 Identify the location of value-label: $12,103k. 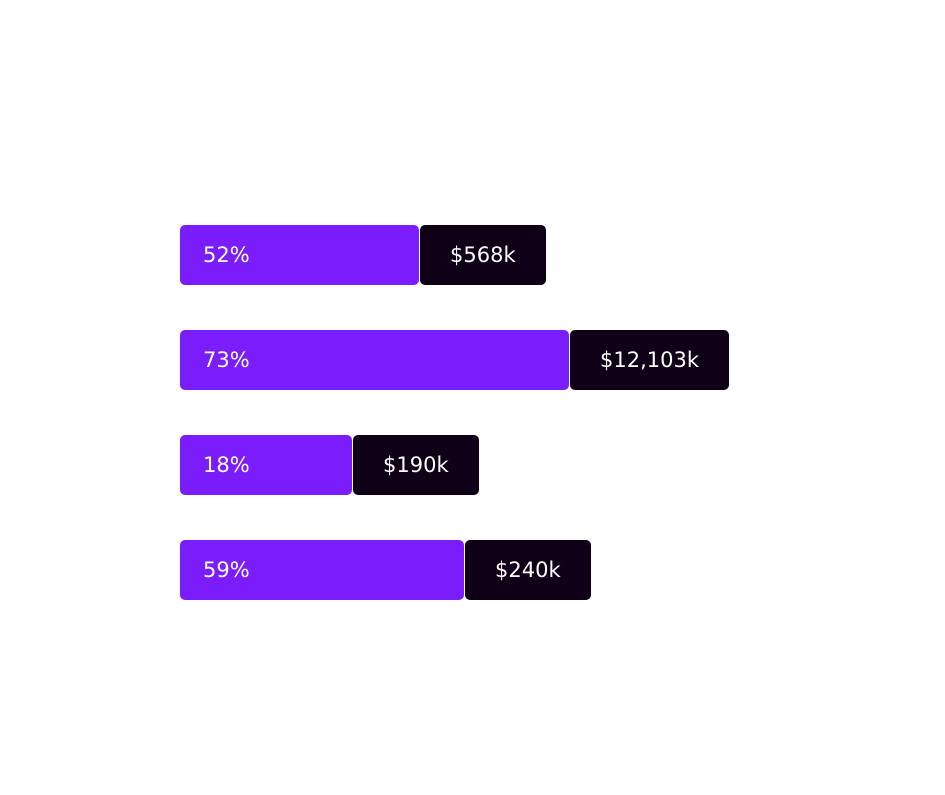
(650, 360).